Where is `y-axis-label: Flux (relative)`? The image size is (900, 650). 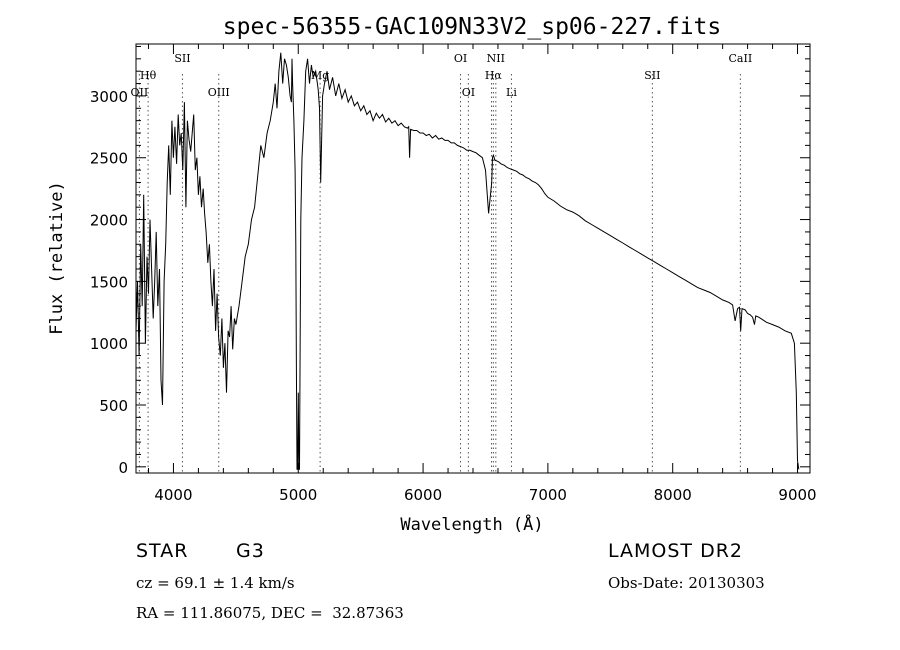 y-axis-label: Flux (relative) is located at coordinates (57, 258).